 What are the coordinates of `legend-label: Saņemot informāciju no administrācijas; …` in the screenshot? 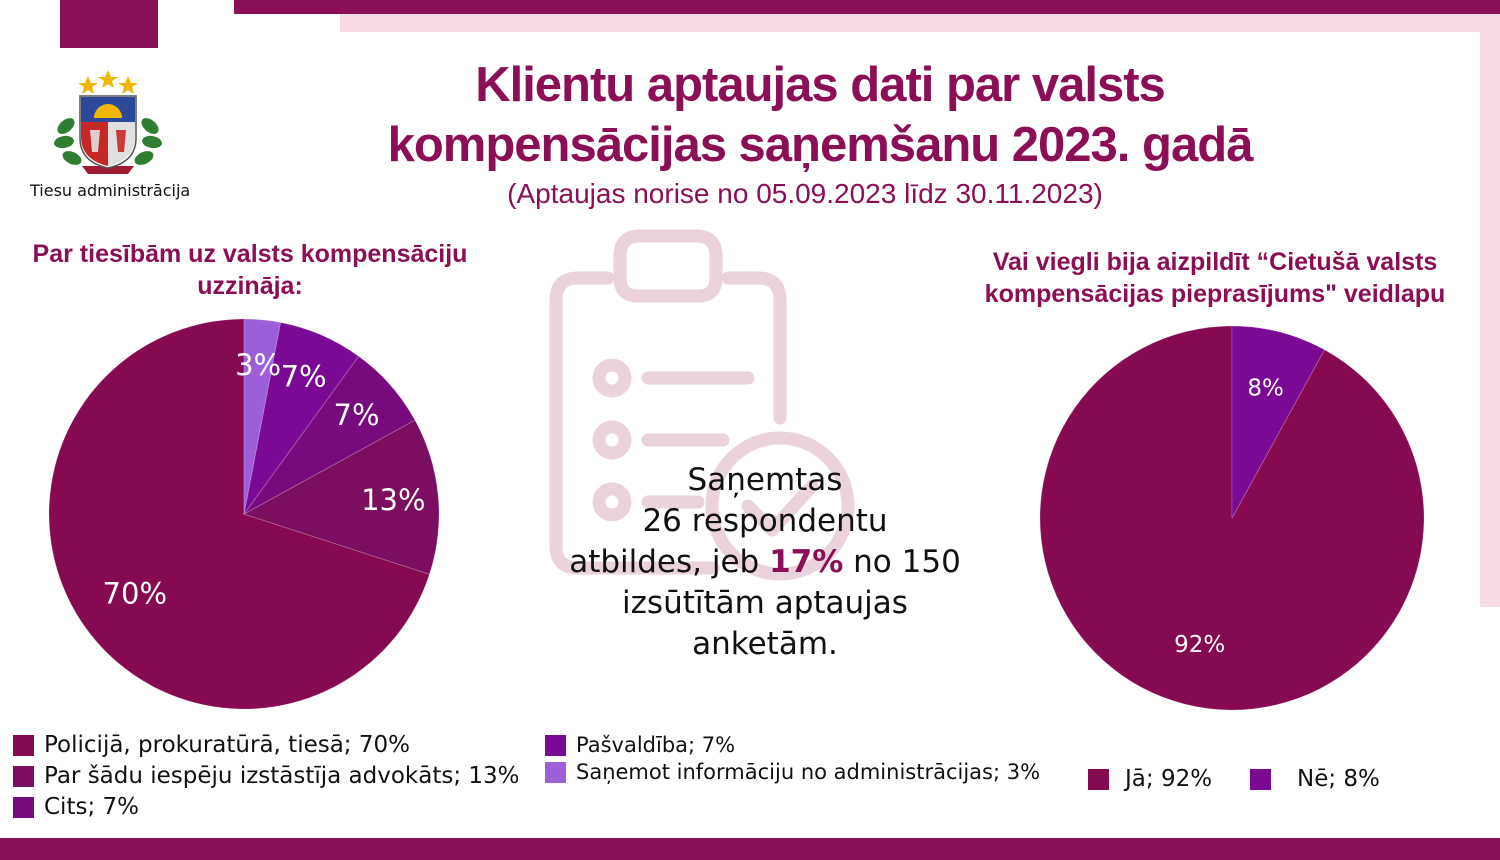 It's located at (808, 772).